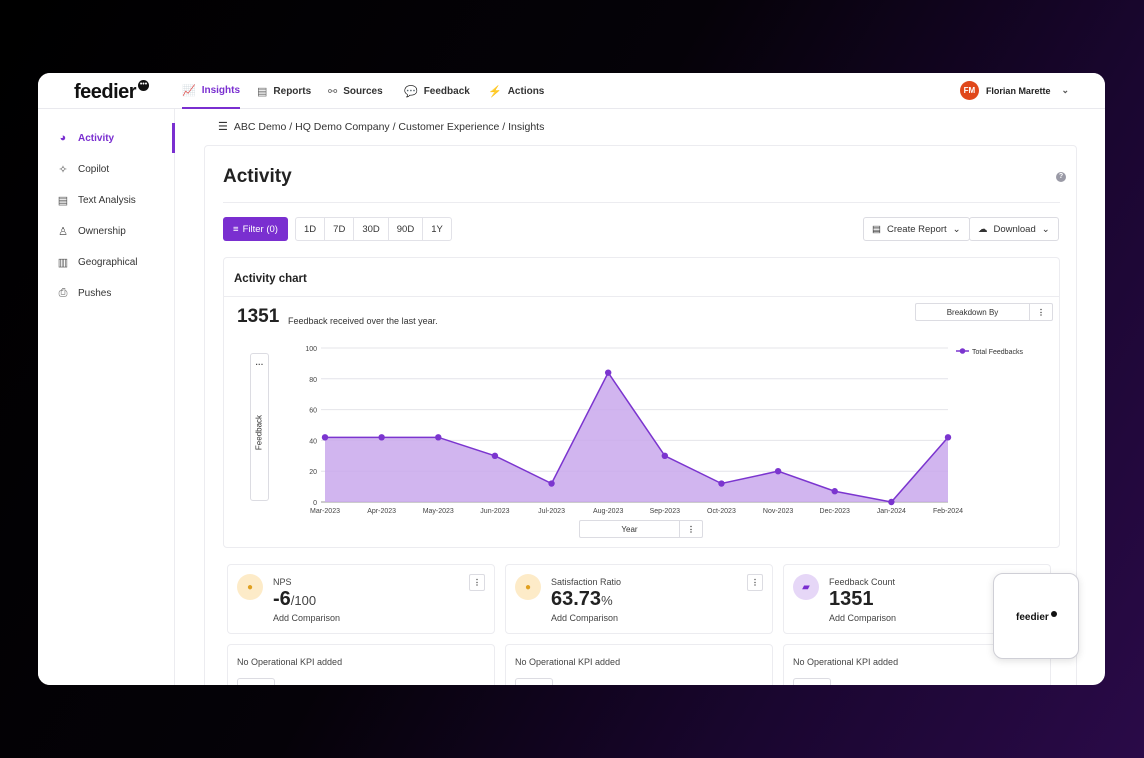 This screenshot has height=758, width=1144. I want to click on kpi-value: 63.73%, so click(582, 599).